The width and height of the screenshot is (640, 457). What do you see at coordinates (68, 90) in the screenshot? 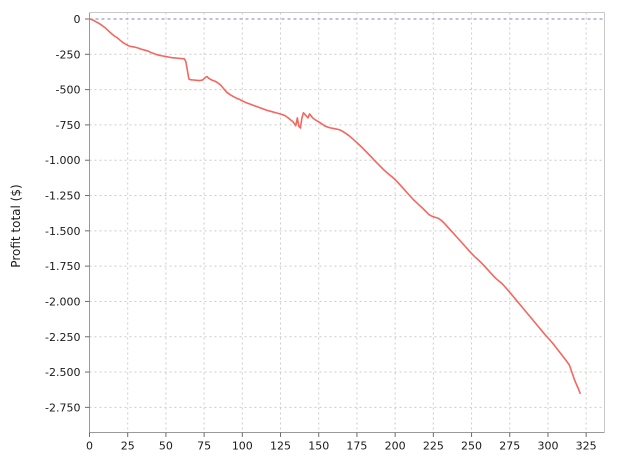
I see `y-tick-label: -500` at bounding box center [68, 90].